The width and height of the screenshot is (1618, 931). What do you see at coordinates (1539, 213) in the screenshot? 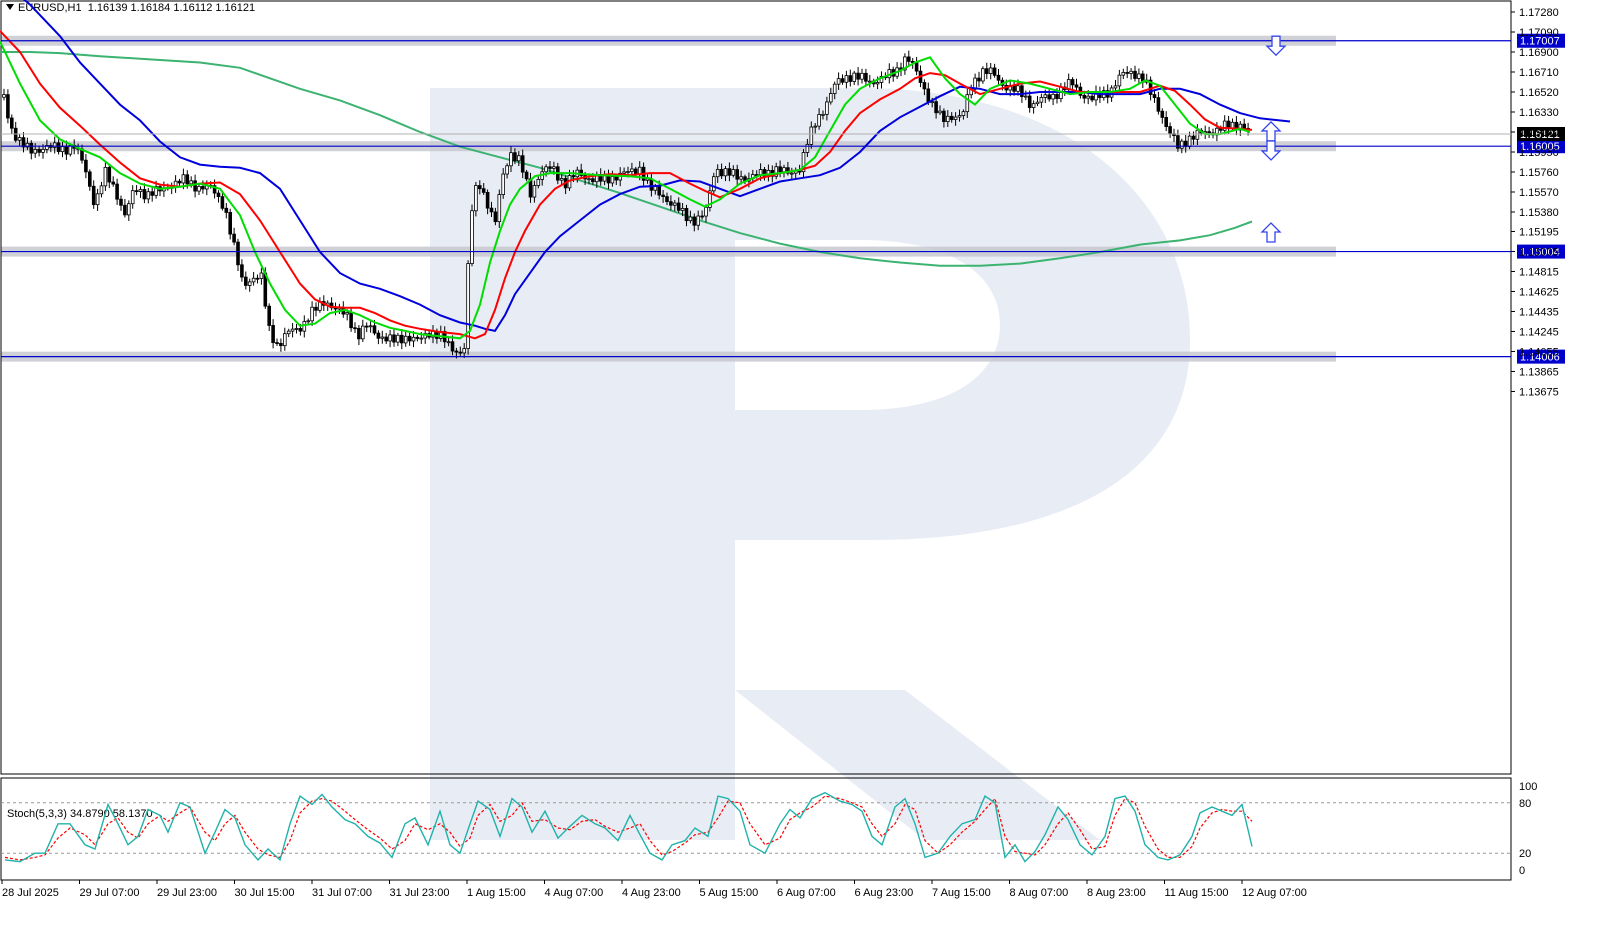
I see `y-tick-label: 1.15380` at bounding box center [1539, 213].